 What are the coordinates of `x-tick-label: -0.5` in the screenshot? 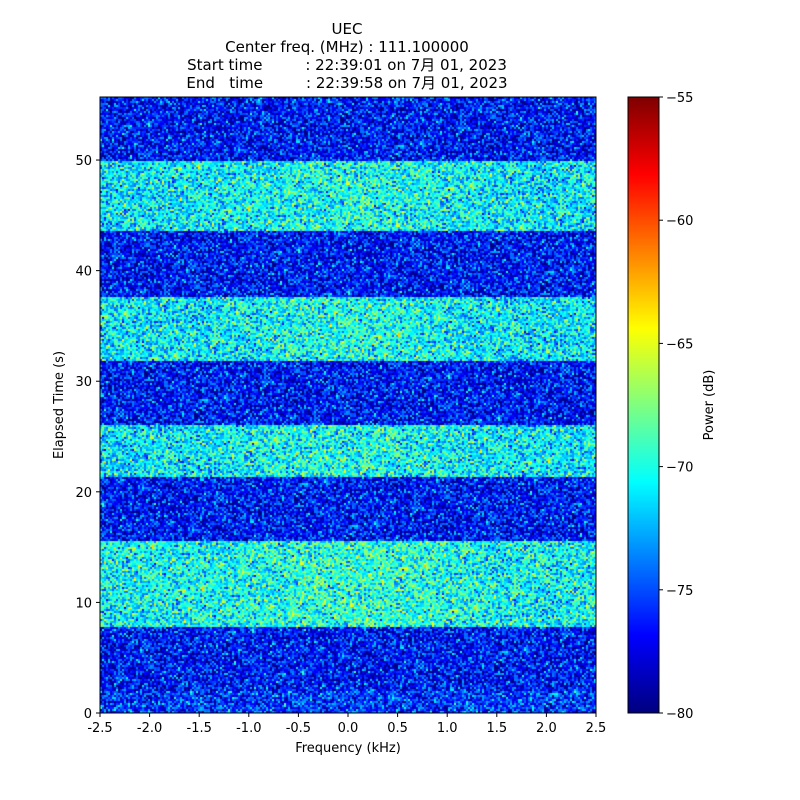 It's located at (298, 728).